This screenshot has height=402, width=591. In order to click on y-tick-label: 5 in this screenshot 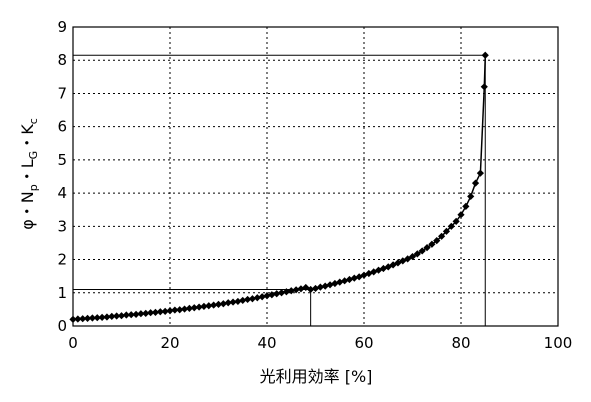, I will do `click(62, 160)`.